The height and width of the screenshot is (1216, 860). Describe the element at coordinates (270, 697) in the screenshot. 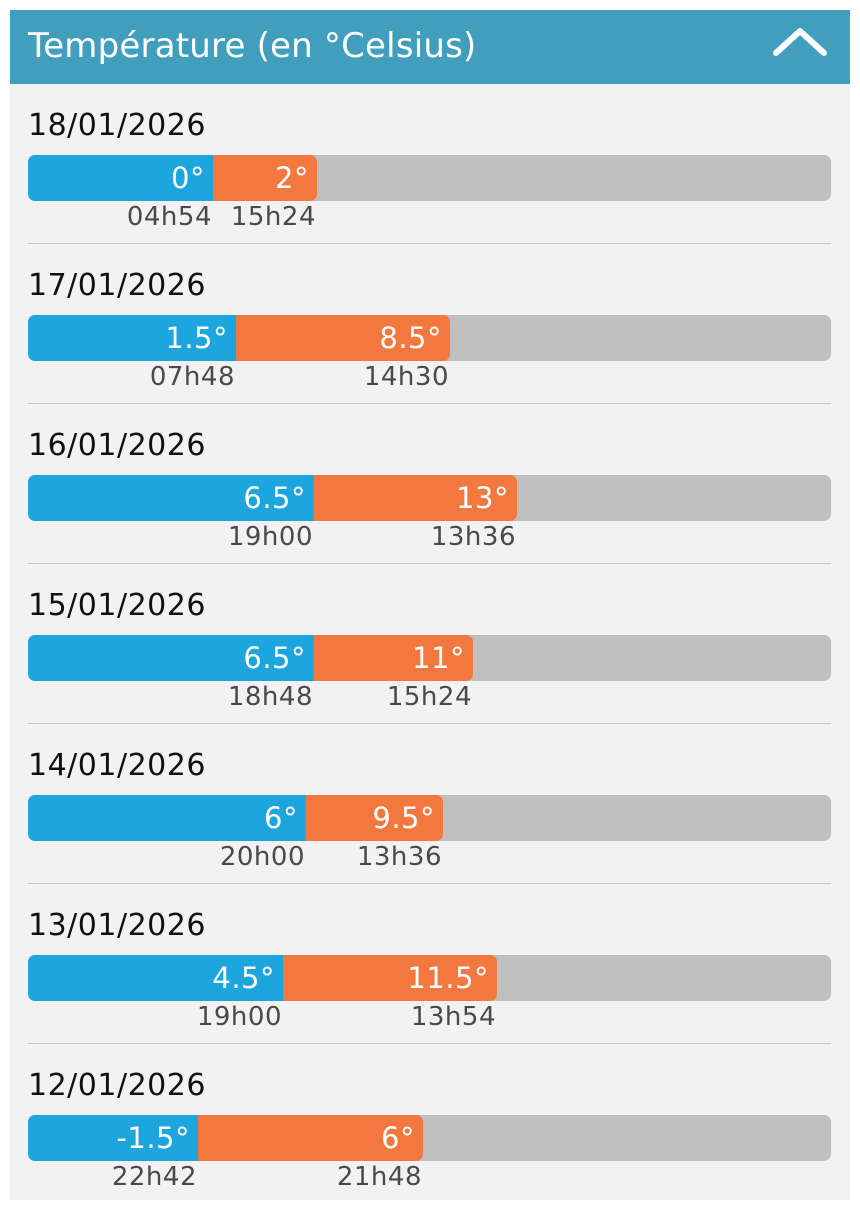

I see `min-temperature-time: 18h48` at that location.